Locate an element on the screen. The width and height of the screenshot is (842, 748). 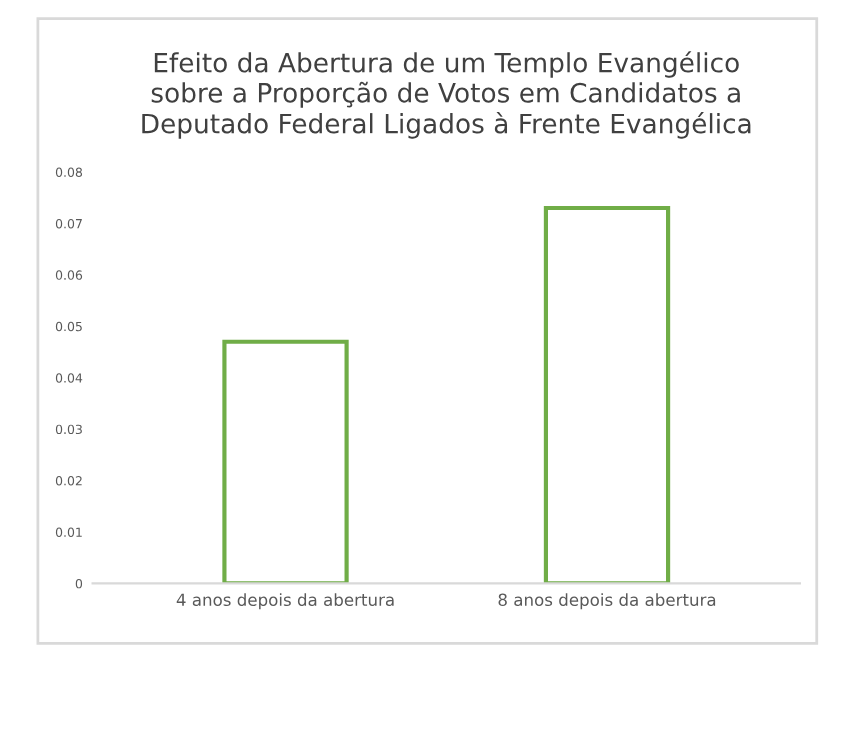
x-tick-label: 8 anos depois da abertura is located at coordinates (607, 601).